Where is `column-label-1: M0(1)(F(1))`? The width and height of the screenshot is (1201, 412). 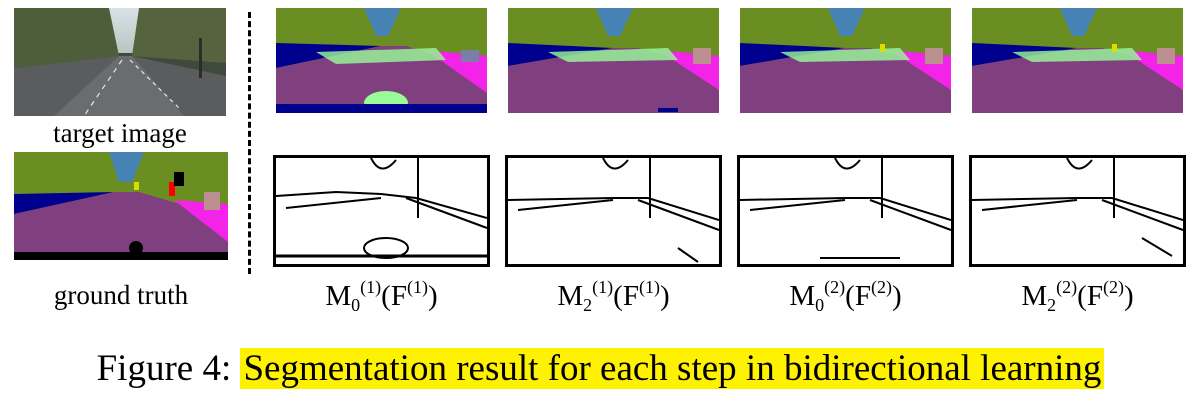 column-label-1: M0(1)(F(1)) is located at coordinates (381, 296).